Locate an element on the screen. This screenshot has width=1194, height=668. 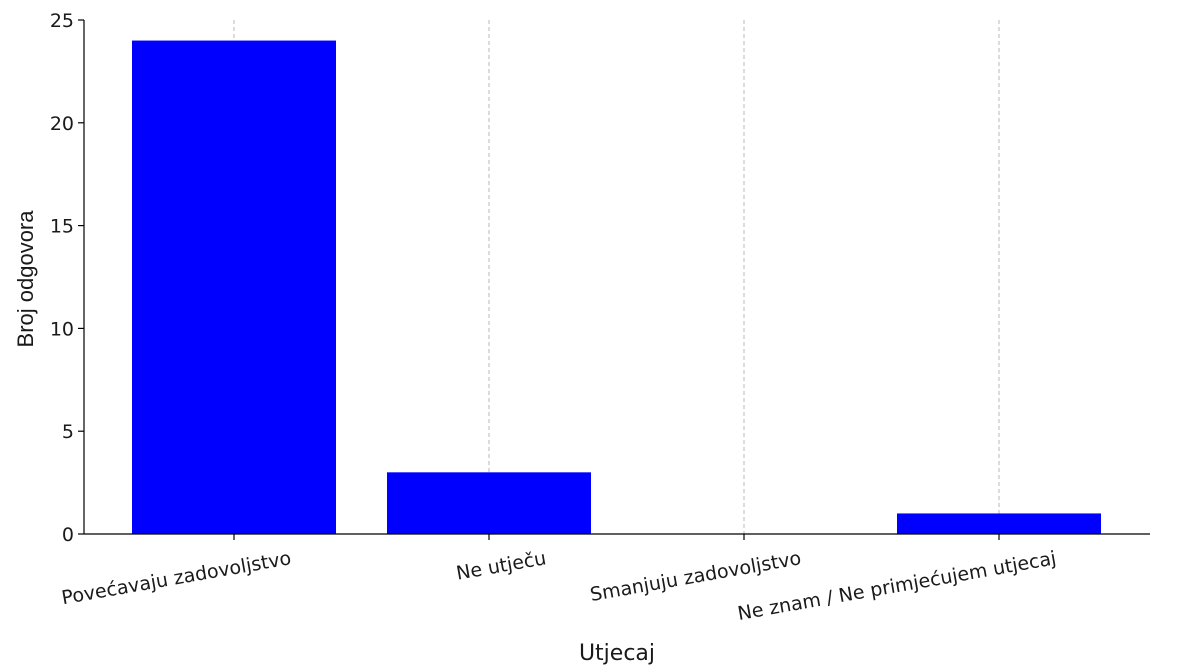
x-tick-label: Ne utječu is located at coordinates (501, 565).